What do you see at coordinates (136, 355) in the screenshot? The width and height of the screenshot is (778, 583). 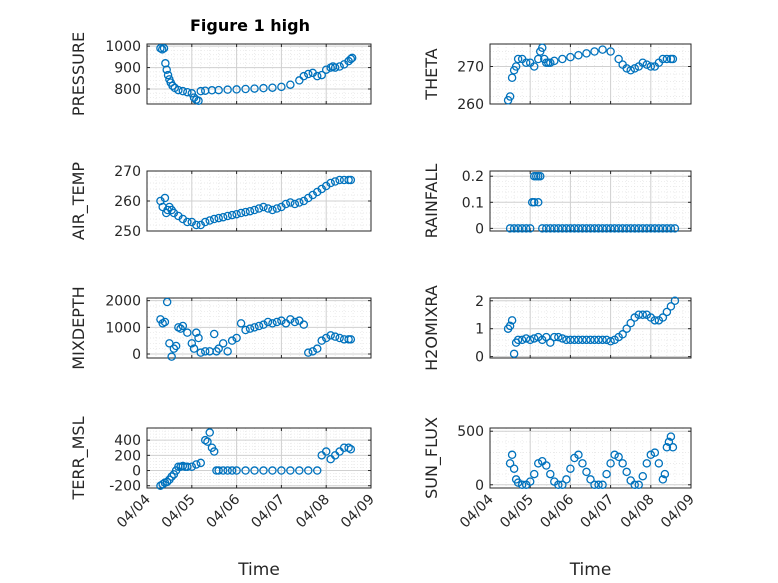 I see `mixdepth-ytick-label: 0` at bounding box center [136, 355].